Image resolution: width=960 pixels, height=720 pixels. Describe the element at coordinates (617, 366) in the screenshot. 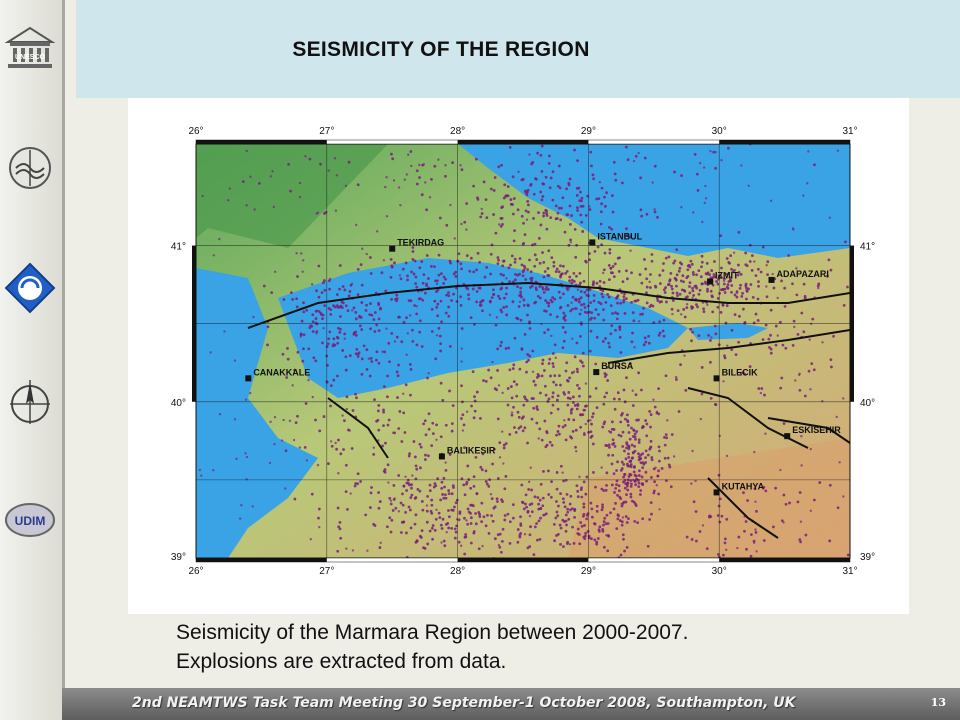

I see `city-label: BURSA` at that location.